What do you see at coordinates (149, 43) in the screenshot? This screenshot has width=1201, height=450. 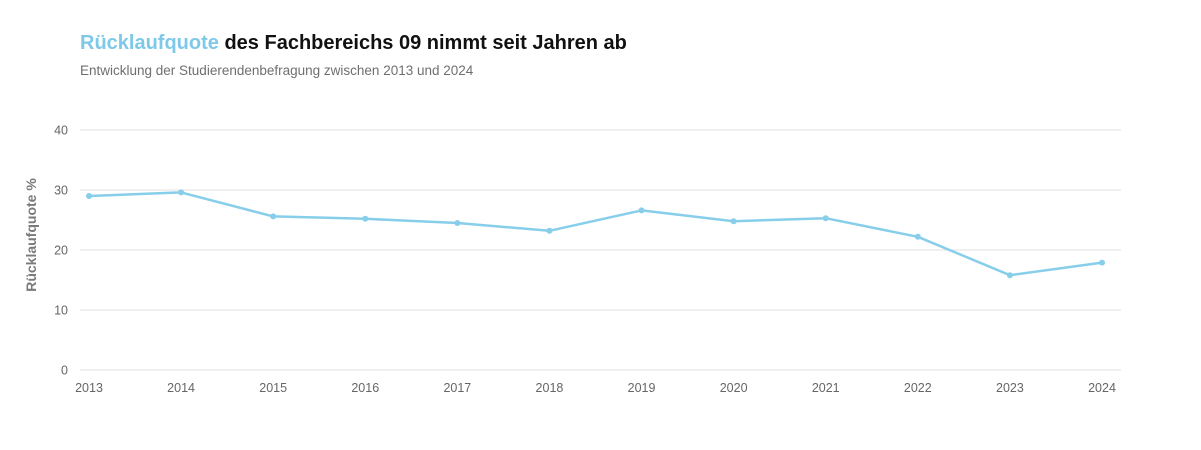 I see `chart-title-highlight: Rücklaufquote` at bounding box center [149, 43].